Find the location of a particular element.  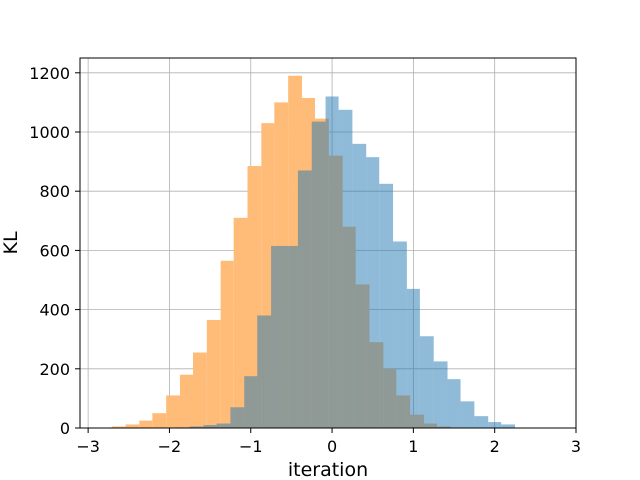

y-tick-label: 0 is located at coordinates (65, 428).